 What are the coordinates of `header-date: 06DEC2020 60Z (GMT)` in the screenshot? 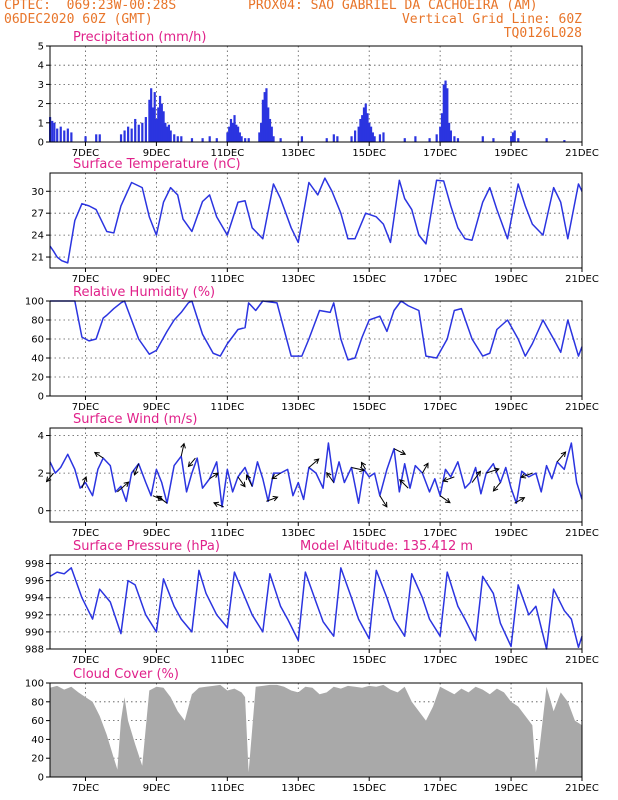 It's located at (78, 19).